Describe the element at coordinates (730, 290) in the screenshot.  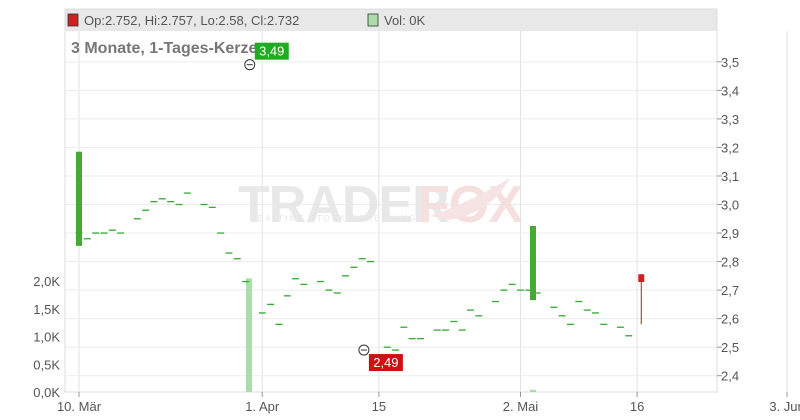
I see `y-tick-label: 2,7` at that location.